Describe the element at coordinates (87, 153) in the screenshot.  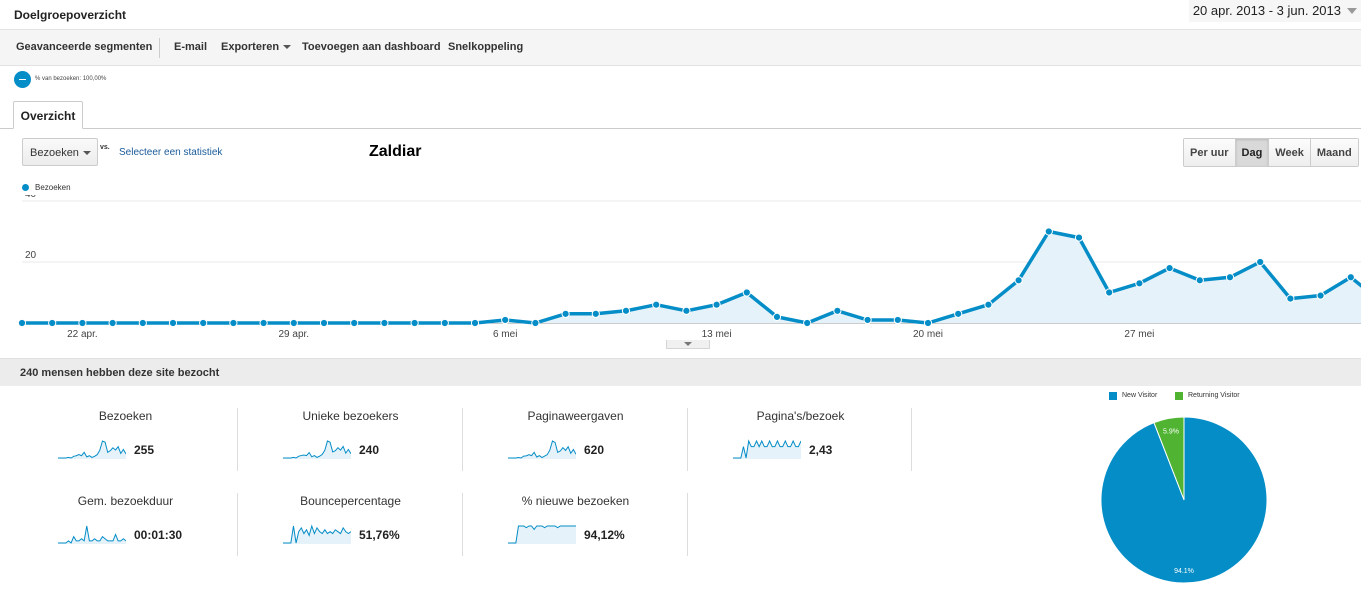
I see `chevron-down-icon` at that location.